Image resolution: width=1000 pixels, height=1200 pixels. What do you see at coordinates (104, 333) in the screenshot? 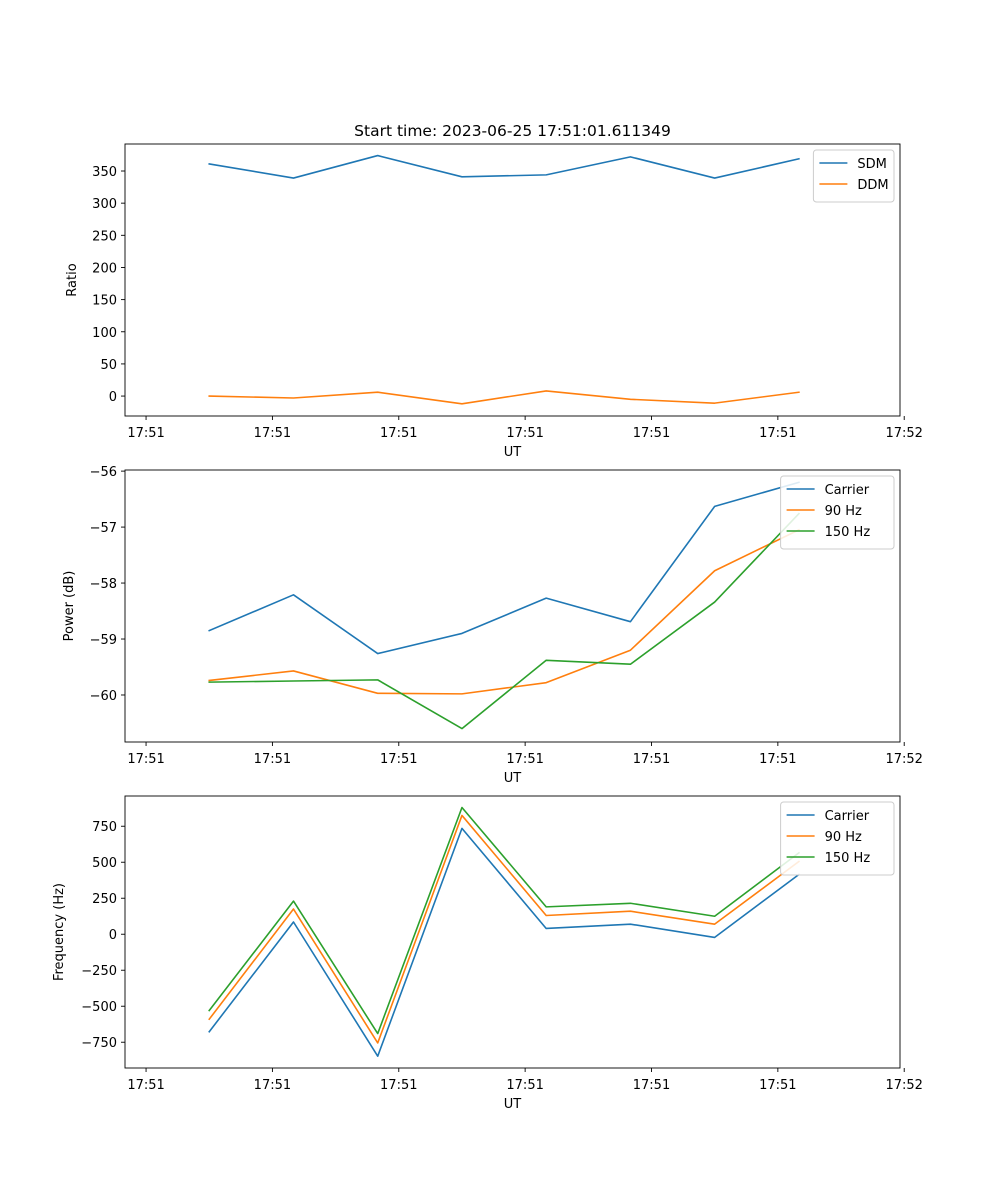
I see `y-tick-label: 100` at bounding box center [104, 333].